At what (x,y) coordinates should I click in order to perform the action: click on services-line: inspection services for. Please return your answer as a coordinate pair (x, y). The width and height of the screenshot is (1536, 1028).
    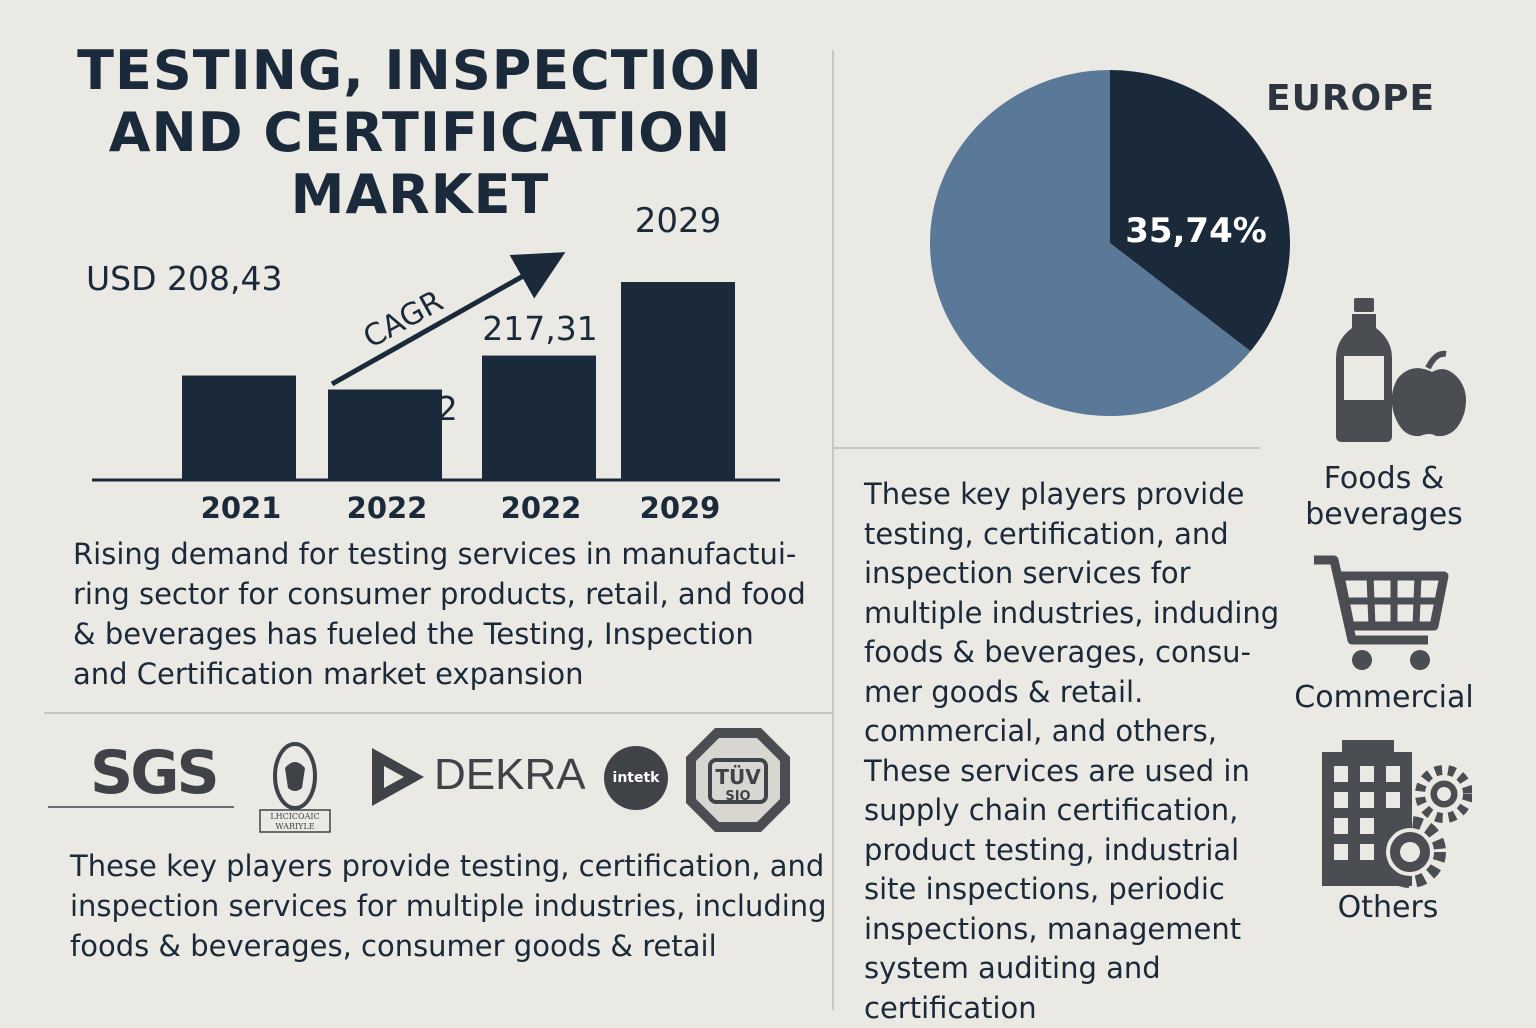
    Looking at the image, I should click on (1027, 573).